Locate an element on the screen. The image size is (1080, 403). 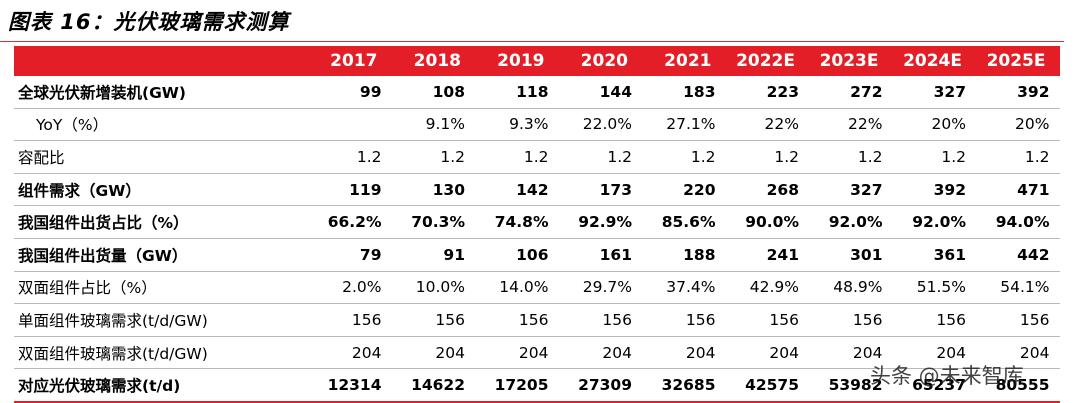
table-cell: 66.2% is located at coordinates (350, 222).